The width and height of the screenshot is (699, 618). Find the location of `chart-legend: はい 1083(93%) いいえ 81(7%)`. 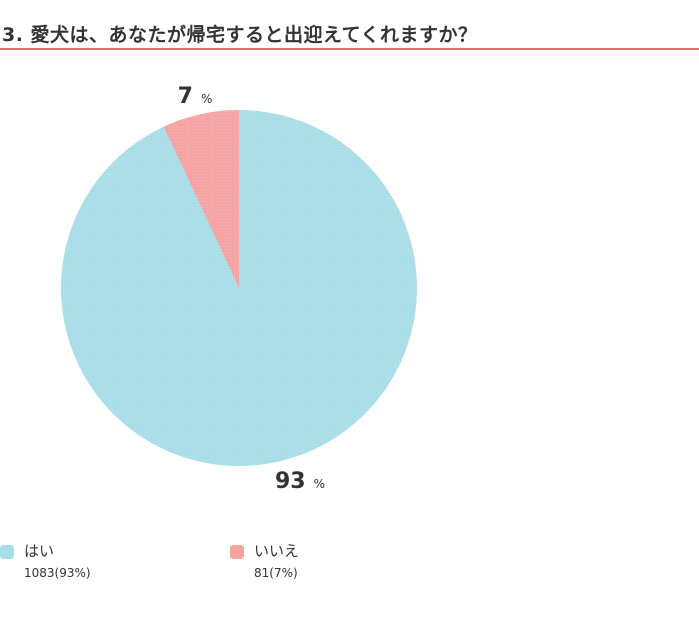

chart-legend: はい 1083(93%) いいえ 81(7%) is located at coordinates (349, 570).